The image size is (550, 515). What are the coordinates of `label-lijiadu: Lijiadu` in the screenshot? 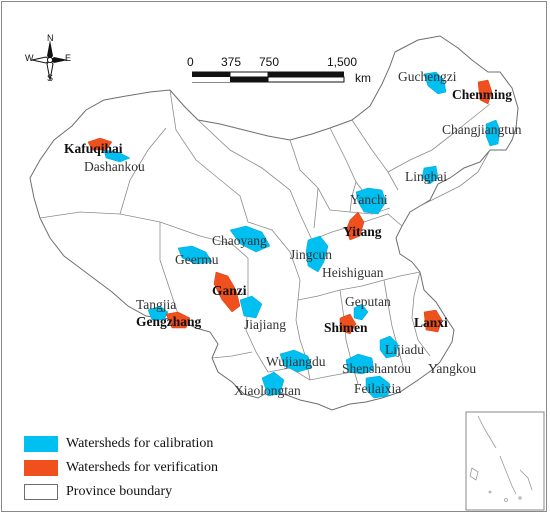 It's located at (404, 349).